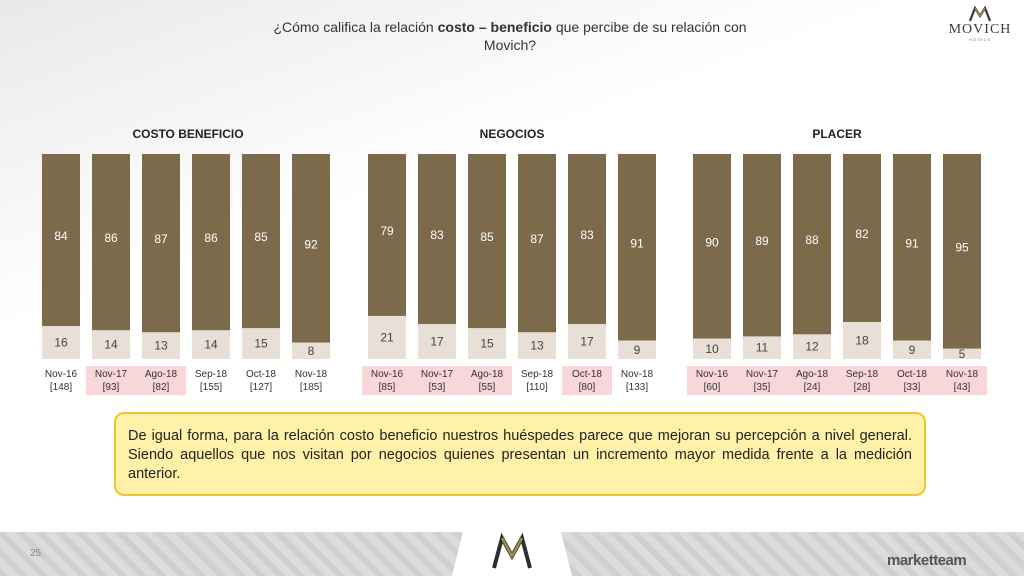 This screenshot has height=581, width=1024. Describe the element at coordinates (927, 560) in the screenshot. I see `marketteam-logo: marketteam` at that location.